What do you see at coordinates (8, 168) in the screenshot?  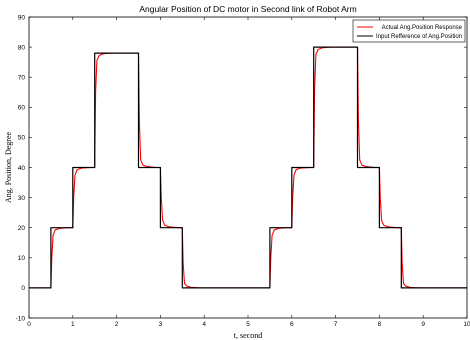 I see `y-axis-label: Ang. Position, Degree` at bounding box center [8, 168].